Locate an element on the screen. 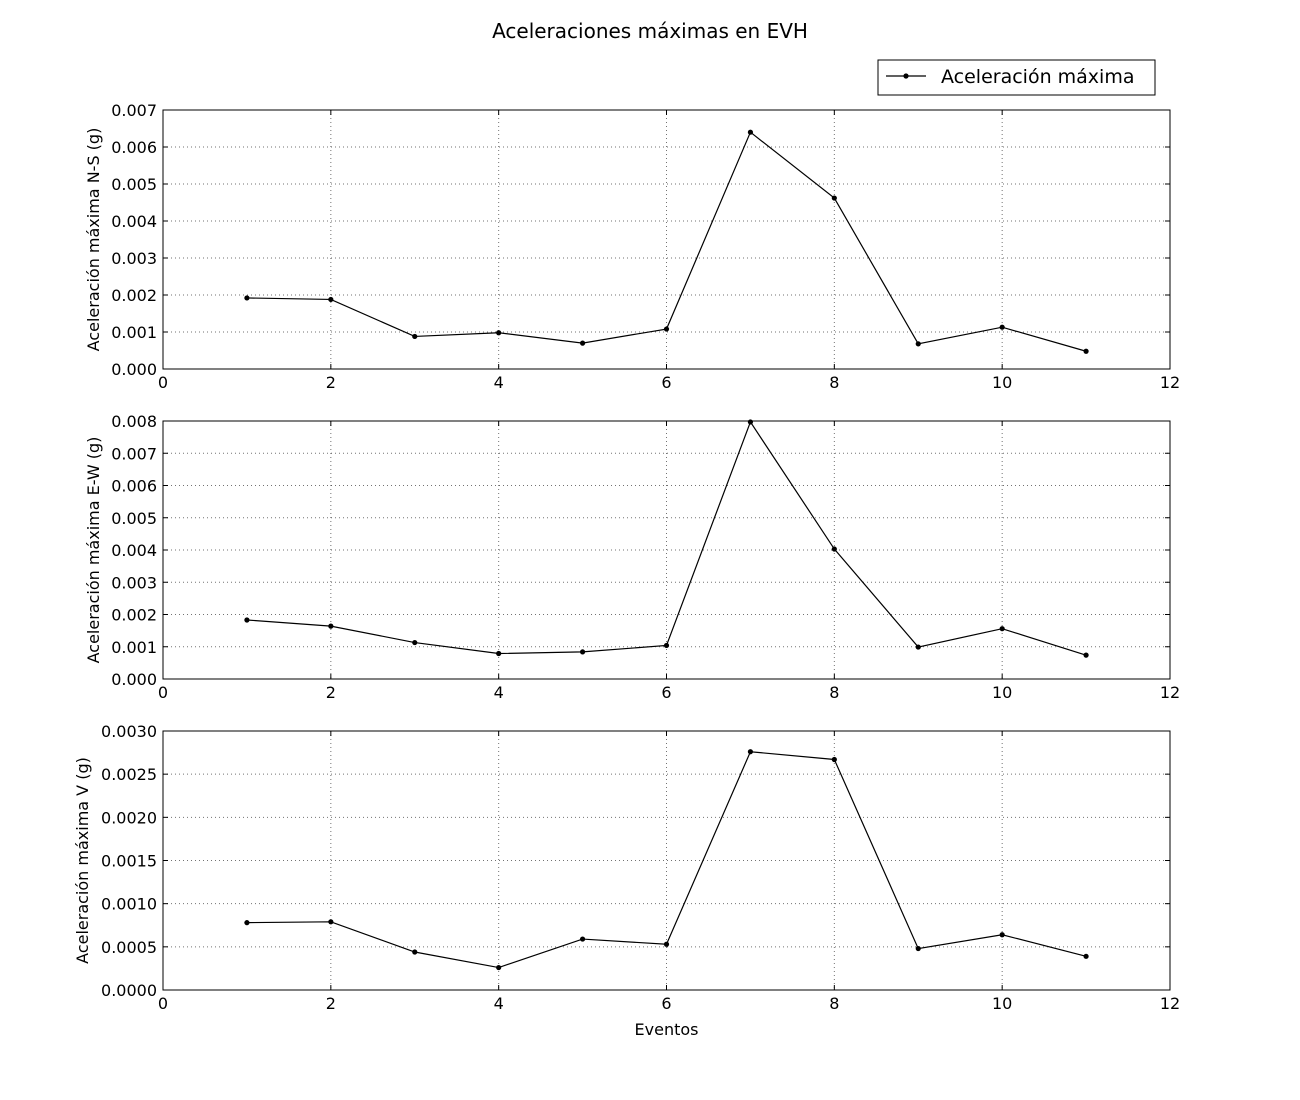 The width and height of the screenshot is (1300, 1100). y-tick-label: 0.0010 is located at coordinates (129, 904).